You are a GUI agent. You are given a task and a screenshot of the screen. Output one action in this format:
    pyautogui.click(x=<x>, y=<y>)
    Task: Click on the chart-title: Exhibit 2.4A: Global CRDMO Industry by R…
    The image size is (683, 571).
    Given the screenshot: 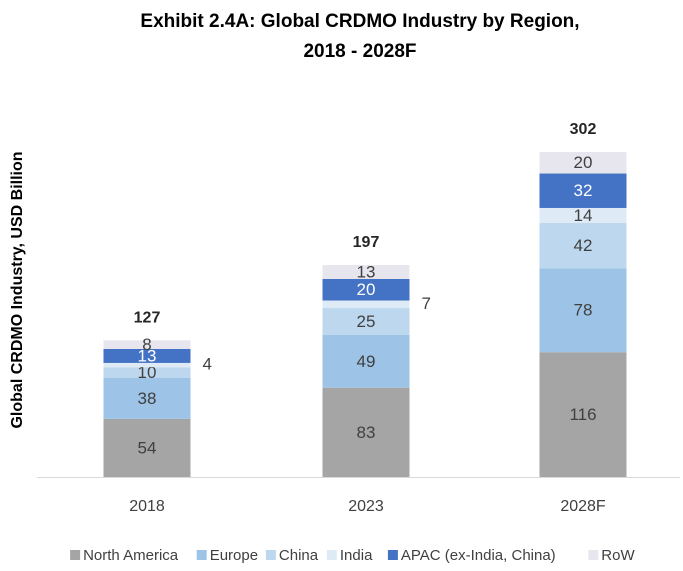 What is the action you would take?
    pyautogui.click(x=359, y=21)
    